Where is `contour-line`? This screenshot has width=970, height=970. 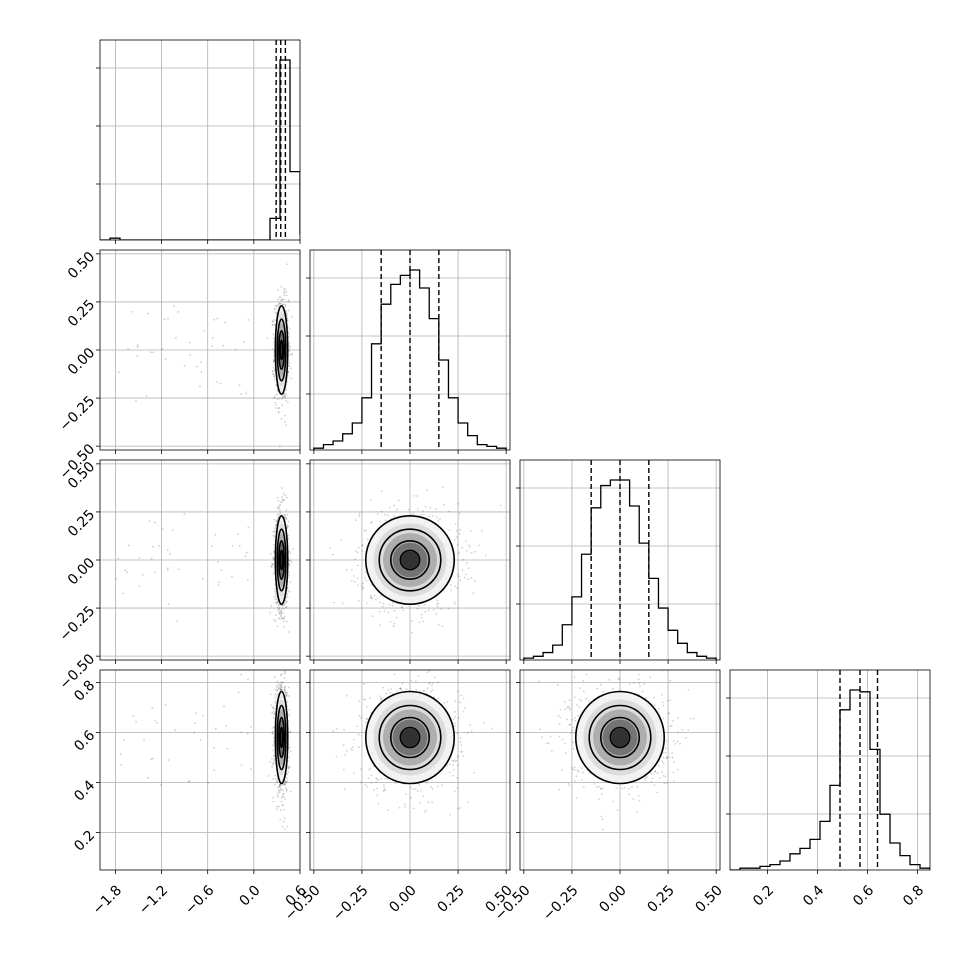
contour-line is located at coordinates (410, 737).